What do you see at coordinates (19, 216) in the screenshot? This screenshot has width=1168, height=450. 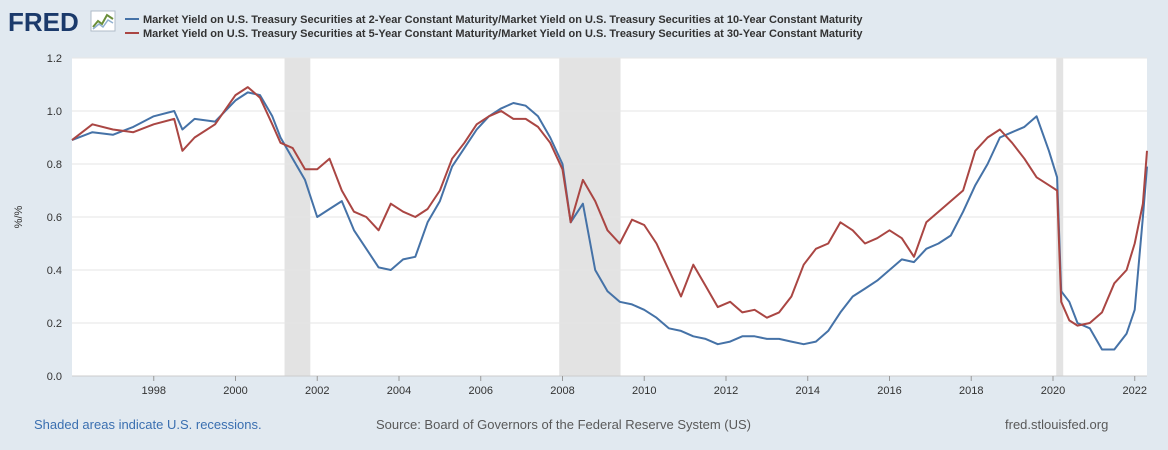 I see `y-axis-label: %/%` at bounding box center [19, 216].